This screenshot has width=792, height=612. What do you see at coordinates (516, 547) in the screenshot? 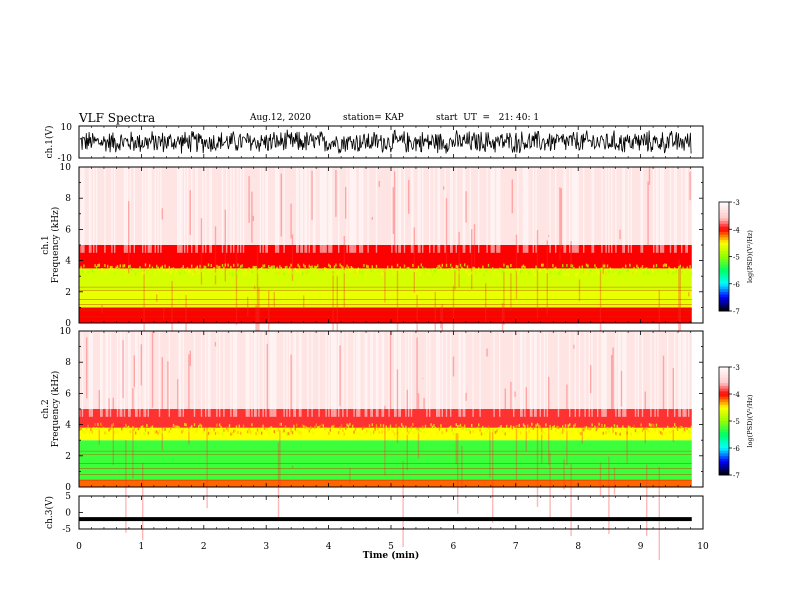
I see `x-tick-label: 7` at bounding box center [516, 547].